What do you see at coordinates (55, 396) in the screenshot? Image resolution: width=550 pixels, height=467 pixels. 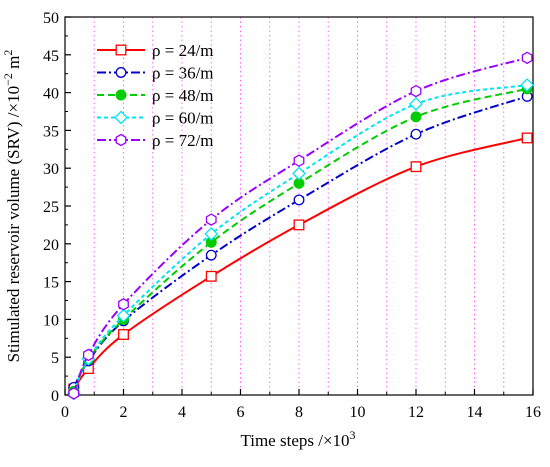 I see `y-tick-label: 0` at bounding box center [55, 396].